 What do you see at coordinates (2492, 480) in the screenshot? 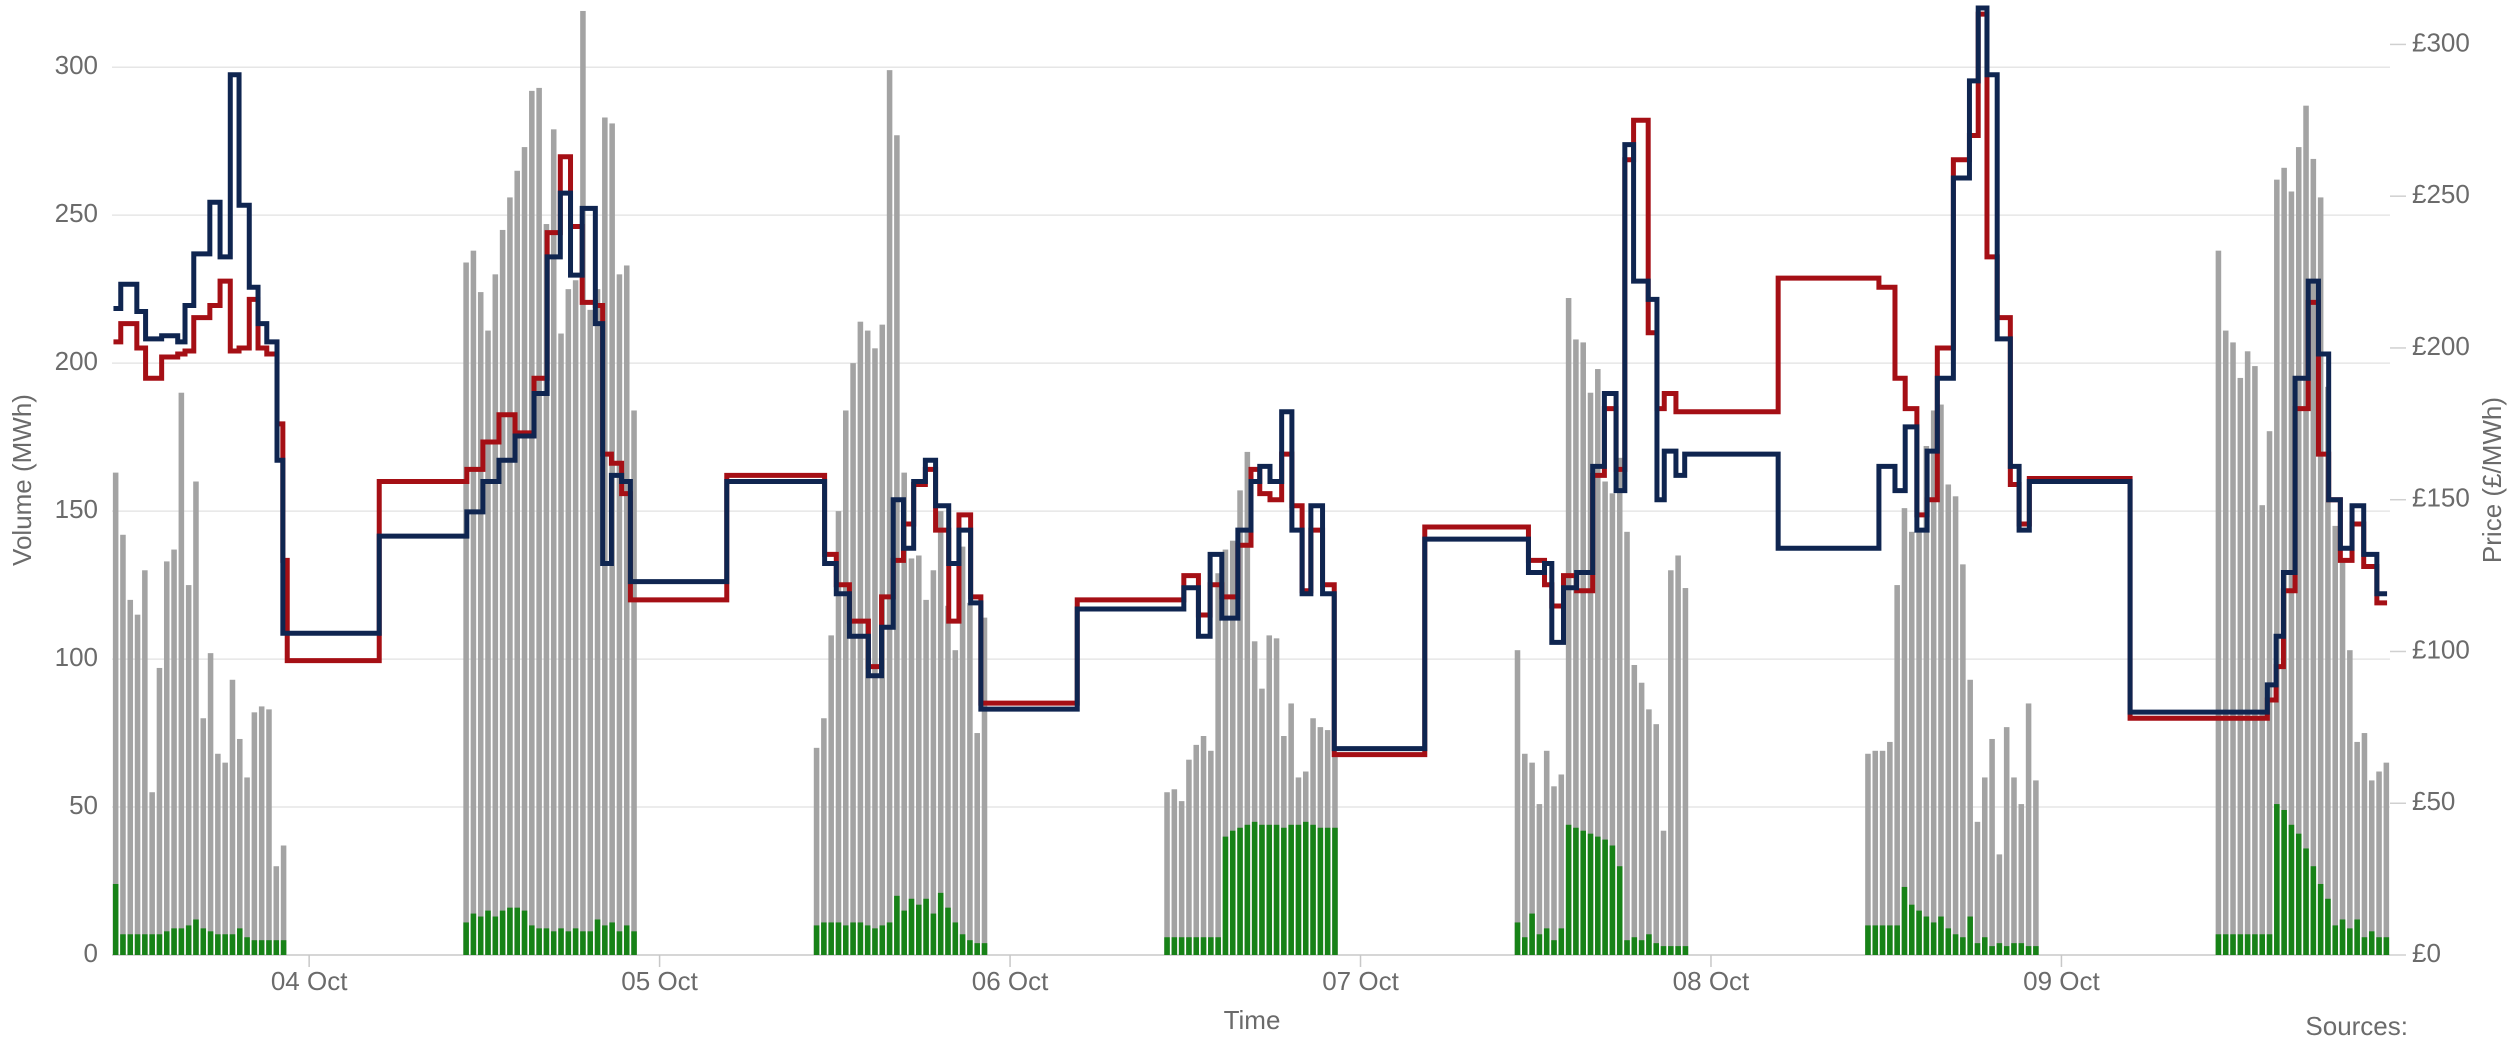
I see `y2-axis-label: Price (£/MWh)` at bounding box center [2492, 480].